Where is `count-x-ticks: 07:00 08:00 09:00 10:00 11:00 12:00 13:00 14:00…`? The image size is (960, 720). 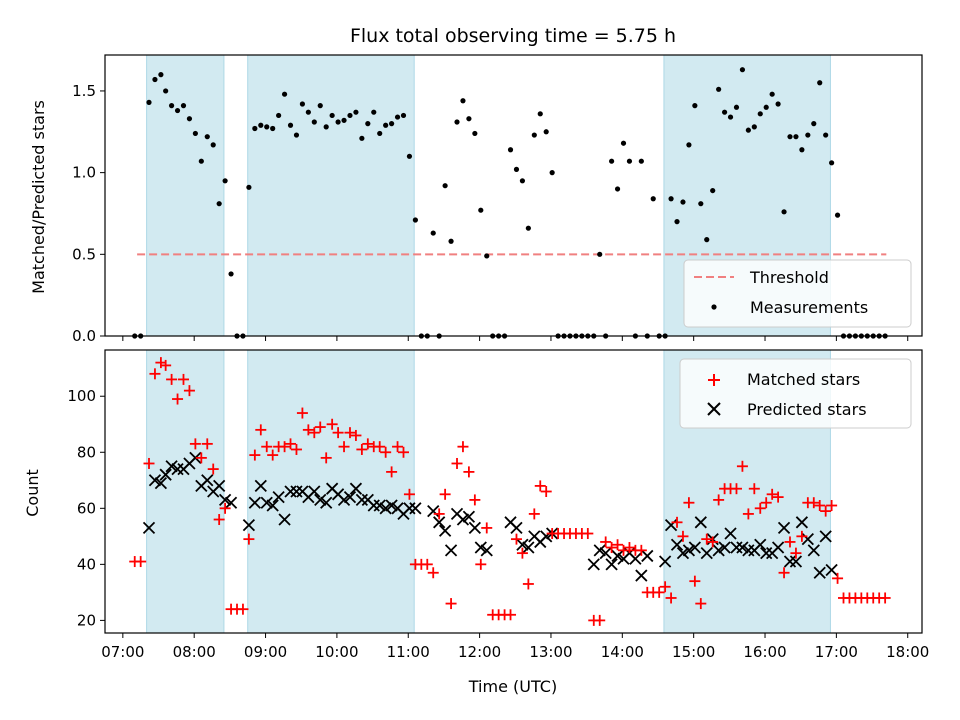 count-x-ticks: 07:00 08:00 09:00 10:00 11:00 12:00 13:00 14:00… is located at coordinates (515, 647).